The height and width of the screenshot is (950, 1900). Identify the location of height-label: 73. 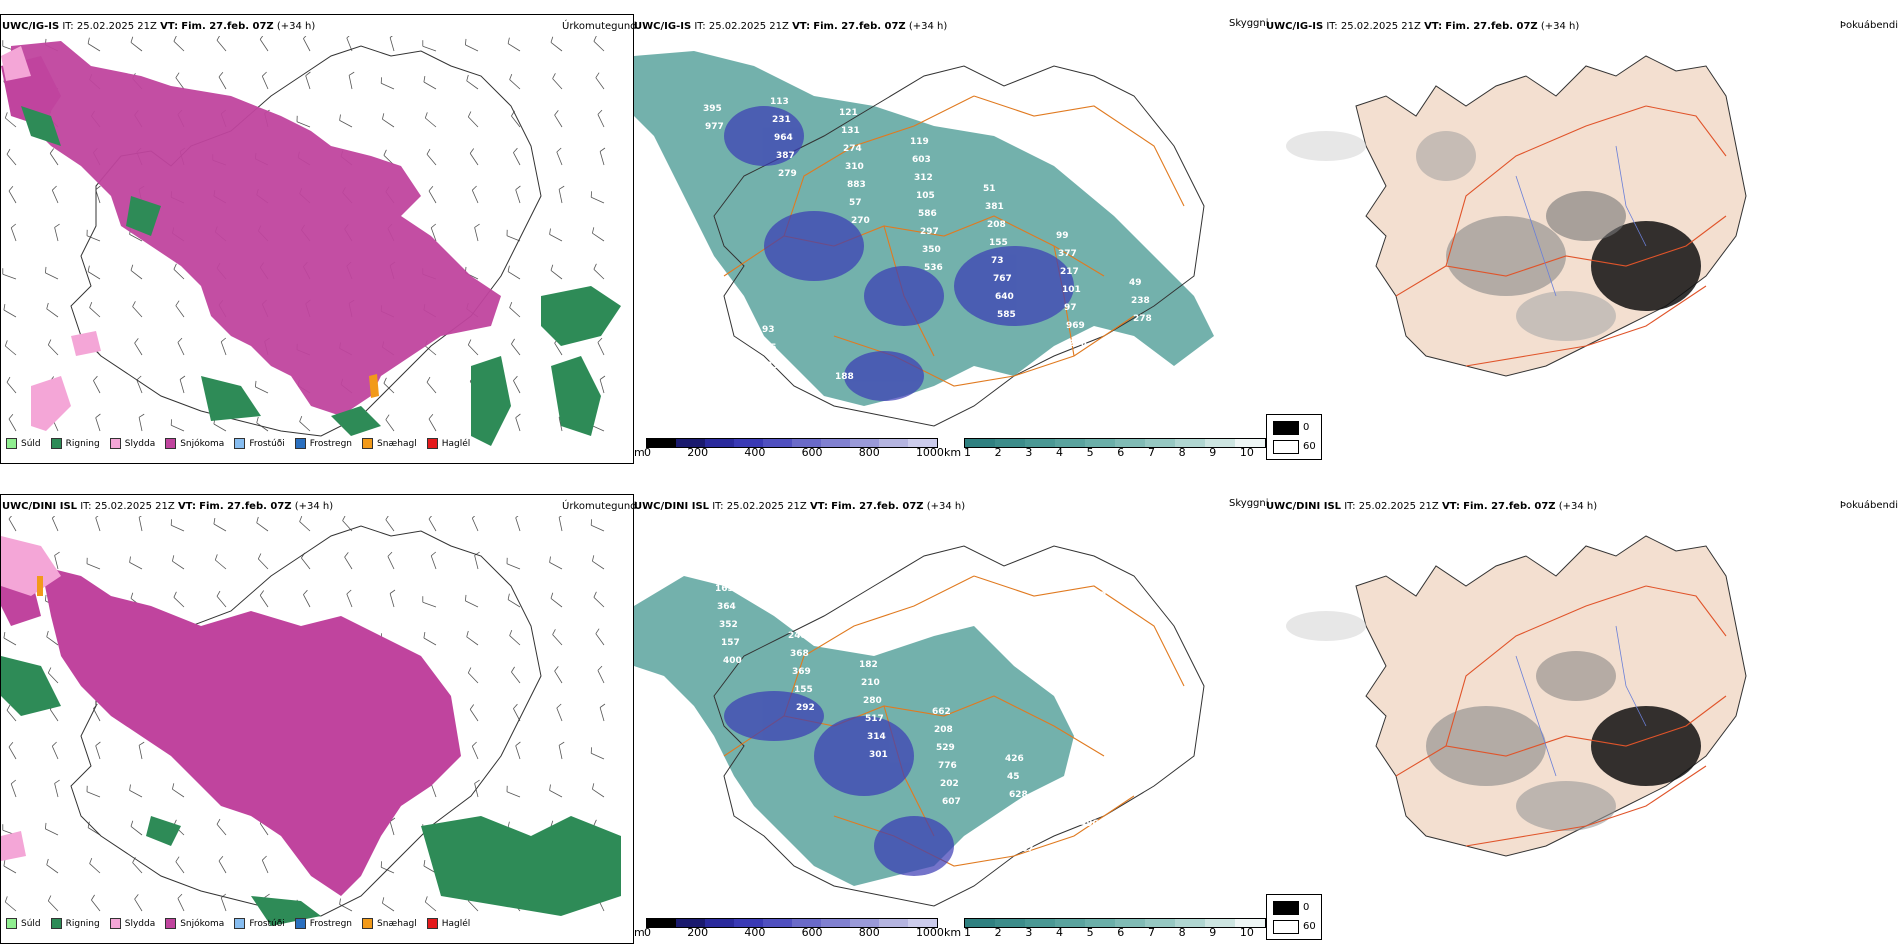
(997, 261).